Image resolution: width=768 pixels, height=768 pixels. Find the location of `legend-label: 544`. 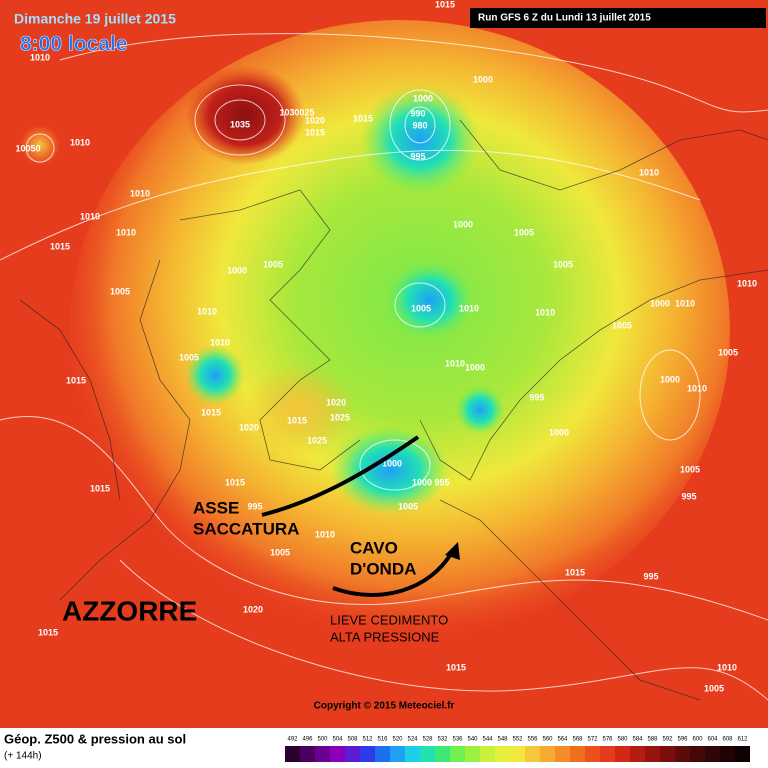

legend-label: 544 is located at coordinates (487, 740).